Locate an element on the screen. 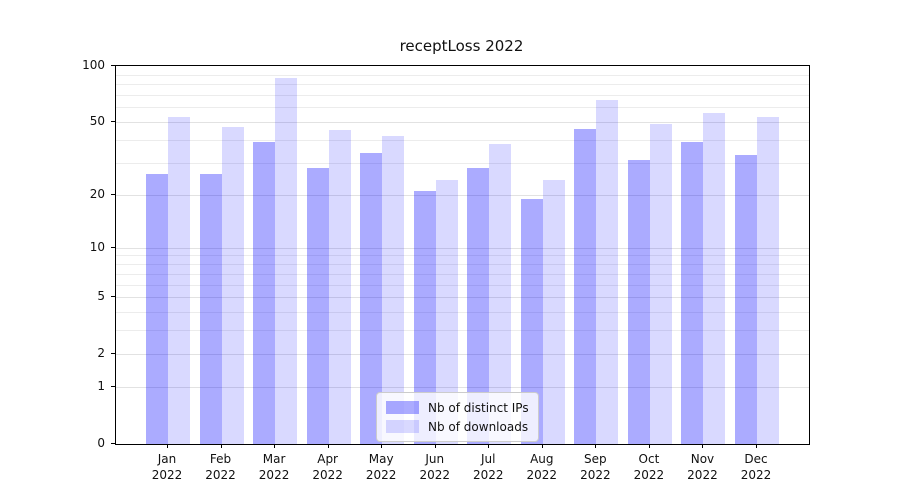  bar-downloads-aug is located at coordinates (553, 312).